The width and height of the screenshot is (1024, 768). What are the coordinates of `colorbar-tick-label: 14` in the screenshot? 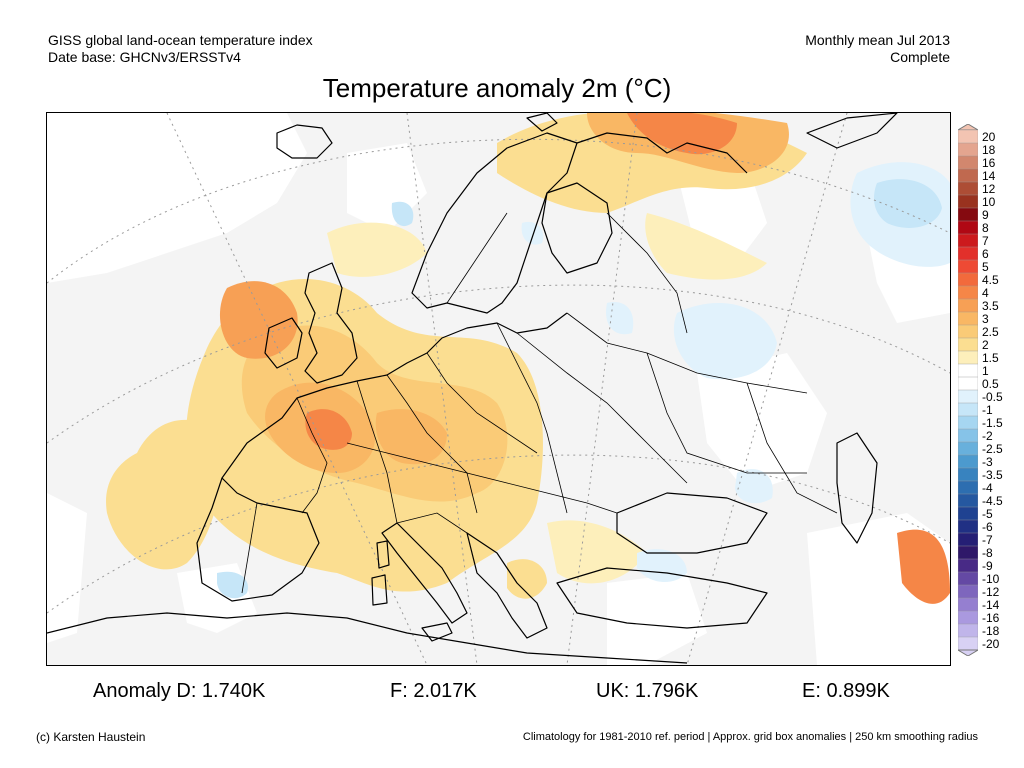 It's located at (989, 175).